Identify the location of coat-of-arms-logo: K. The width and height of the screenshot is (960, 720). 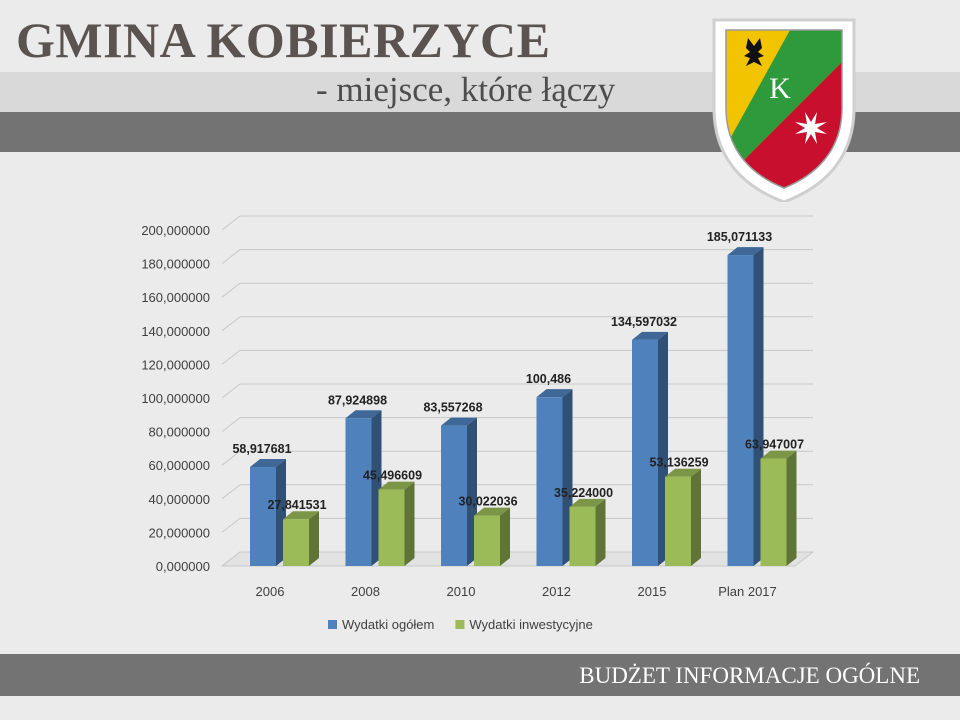
(784, 110).